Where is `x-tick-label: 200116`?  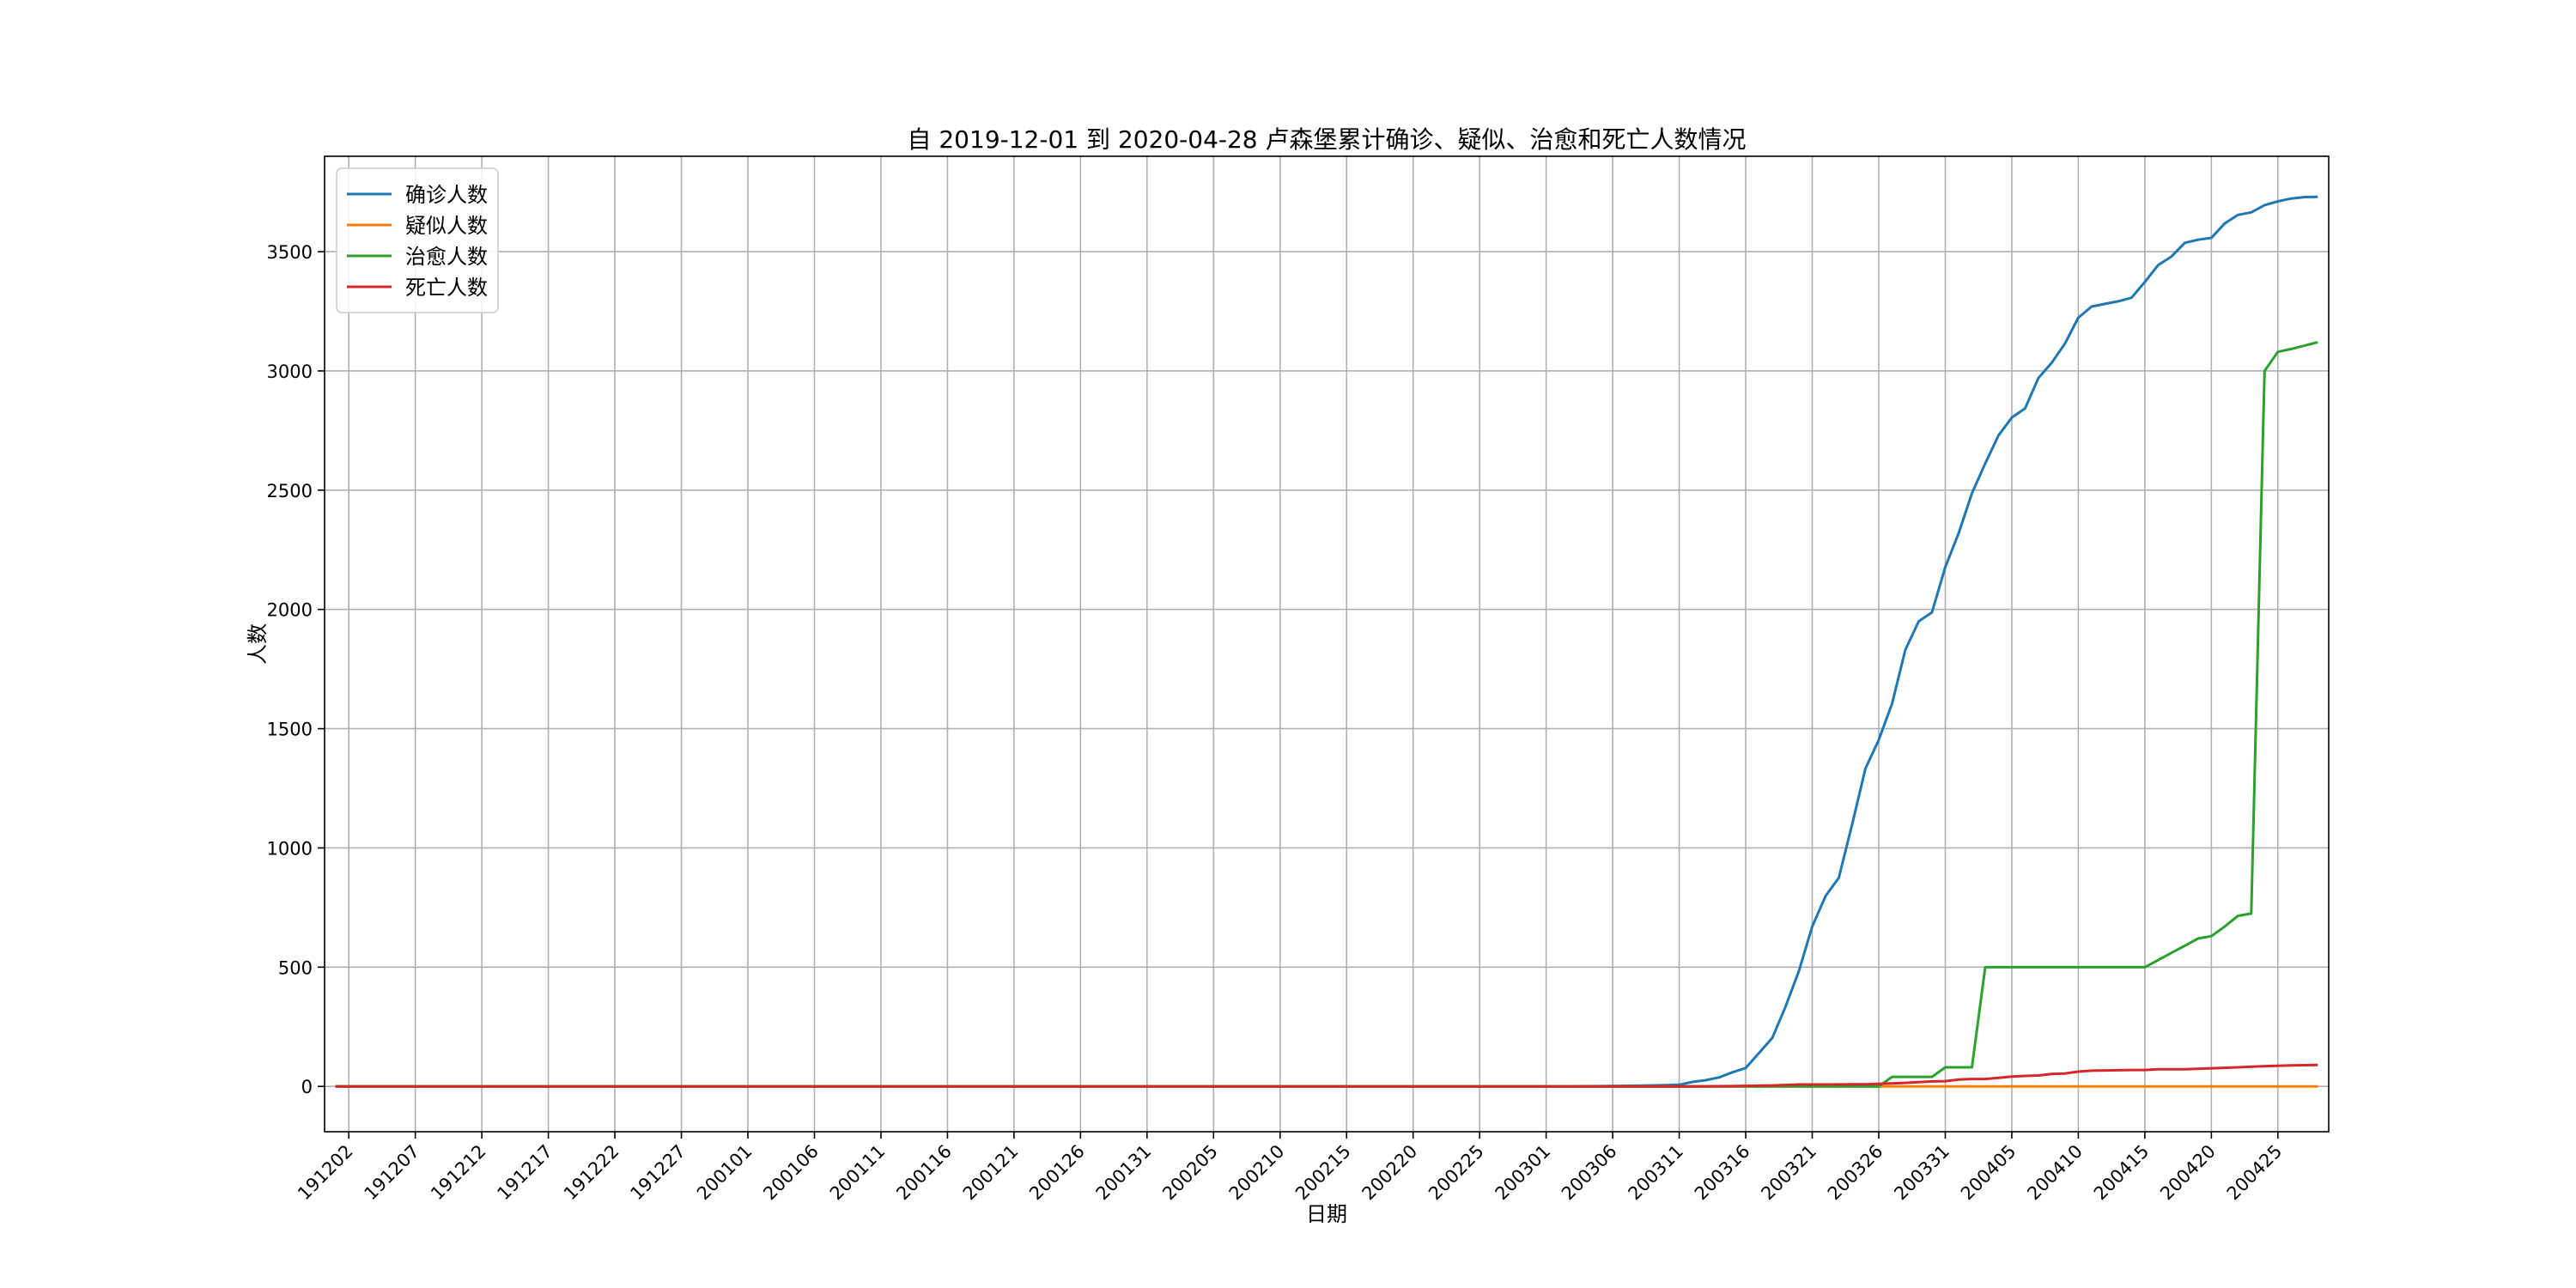 x-tick-label: 200116 is located at coordinates (924, 1173).